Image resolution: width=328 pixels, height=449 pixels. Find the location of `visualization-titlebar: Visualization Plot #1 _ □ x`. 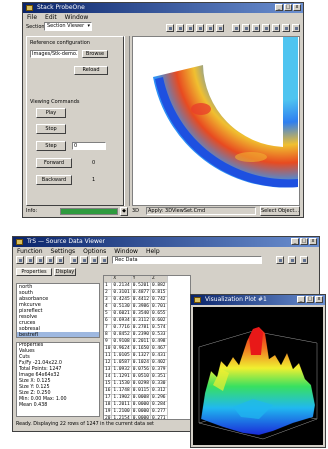

visualization-titlebar: Visualization Plot #1 _ □ x is located at coordinates (258, 300).